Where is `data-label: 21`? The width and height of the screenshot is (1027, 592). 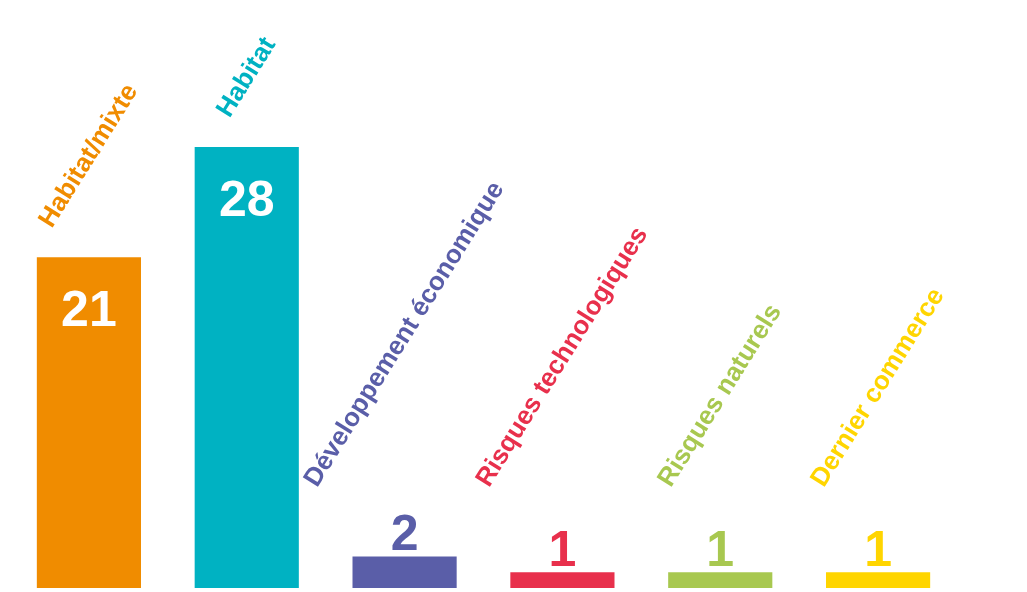 data-label: 21 is located at coordinates (89, 308).